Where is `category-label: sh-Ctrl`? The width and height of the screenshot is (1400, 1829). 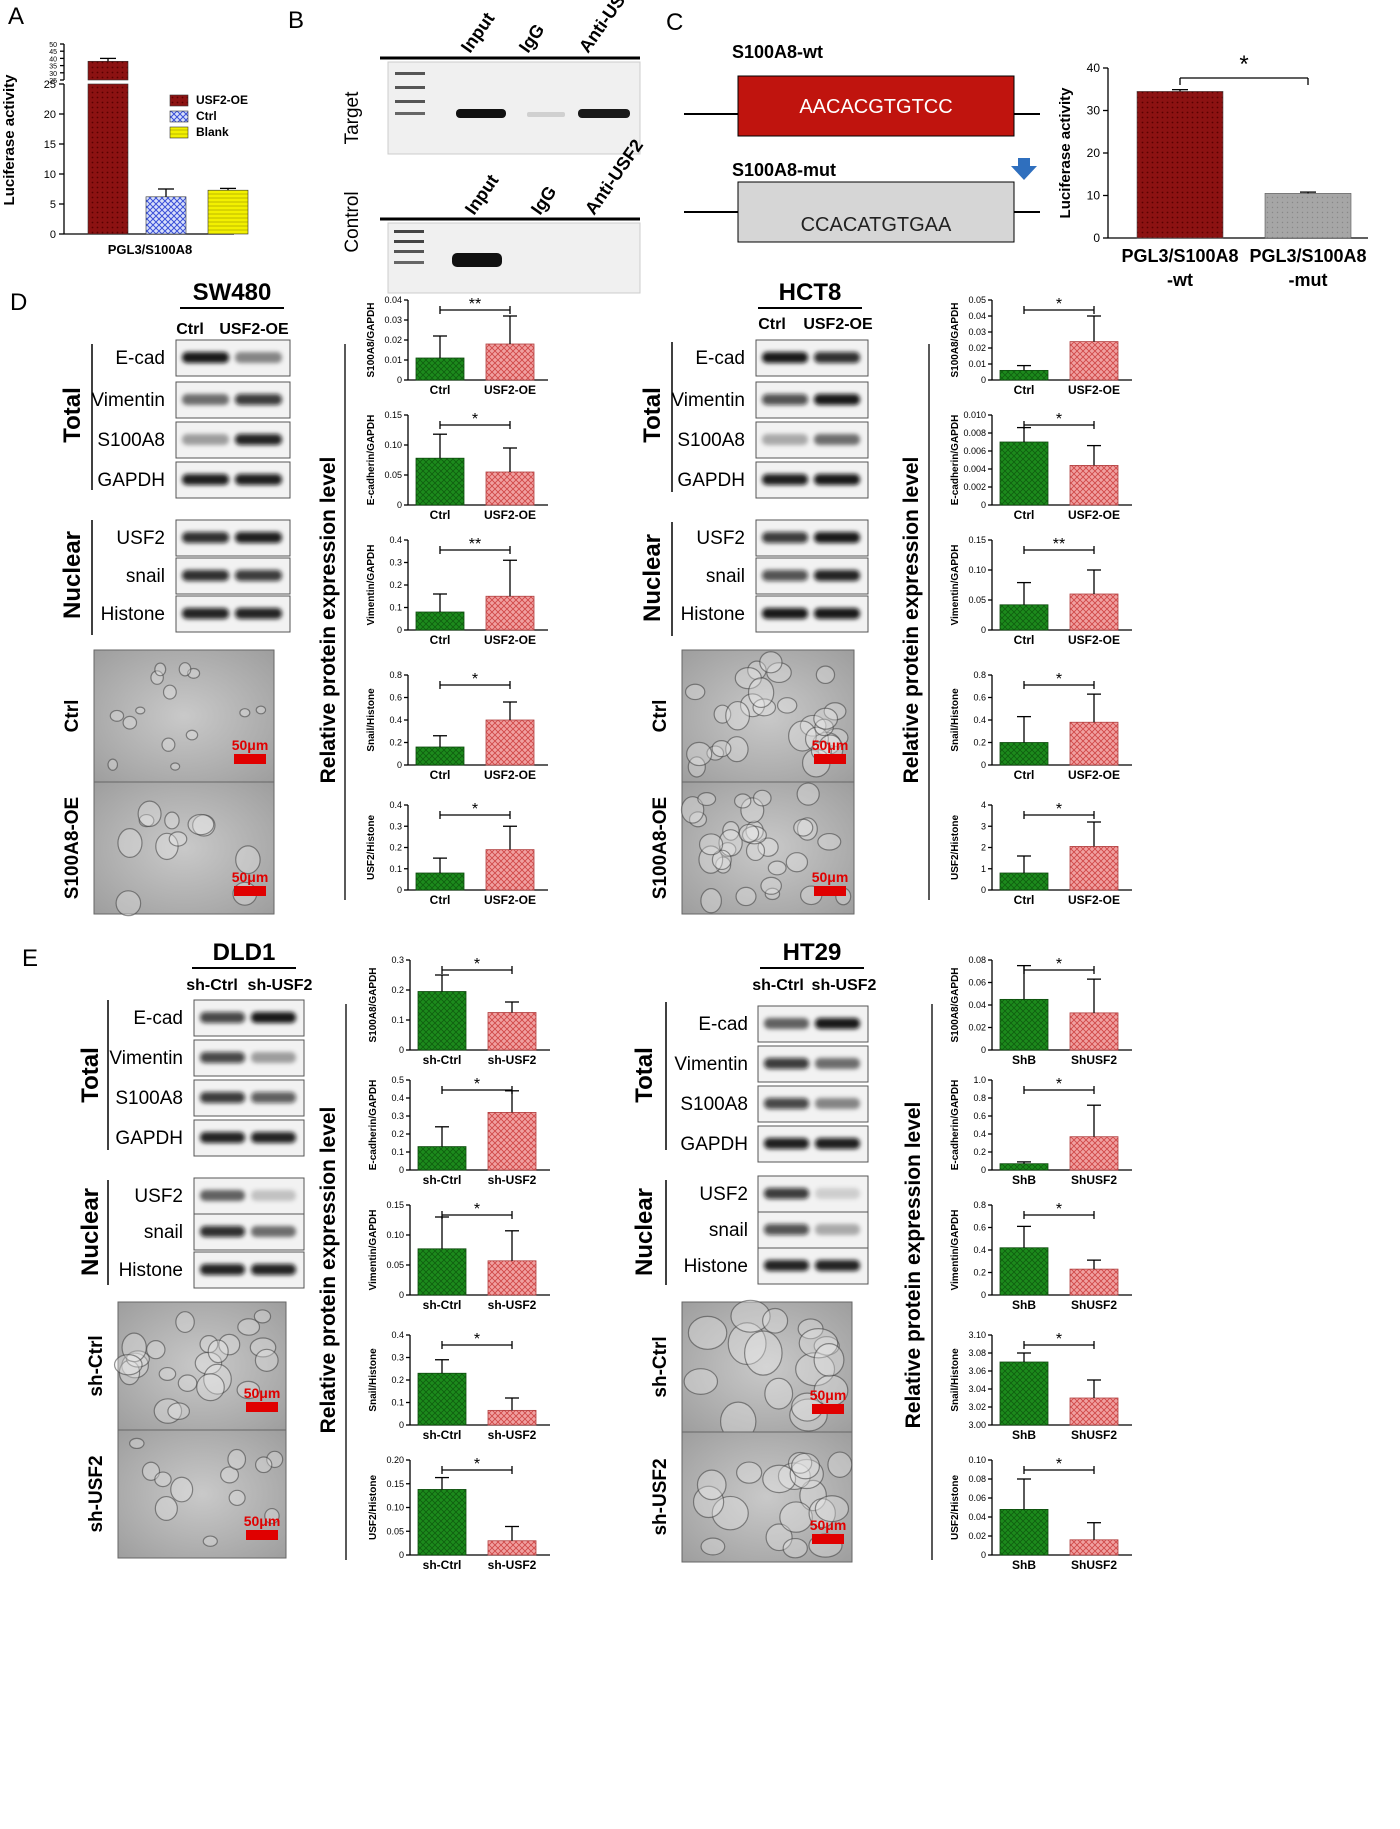 category-label: sh-Ctrl is located at coordinates (442, 1435).